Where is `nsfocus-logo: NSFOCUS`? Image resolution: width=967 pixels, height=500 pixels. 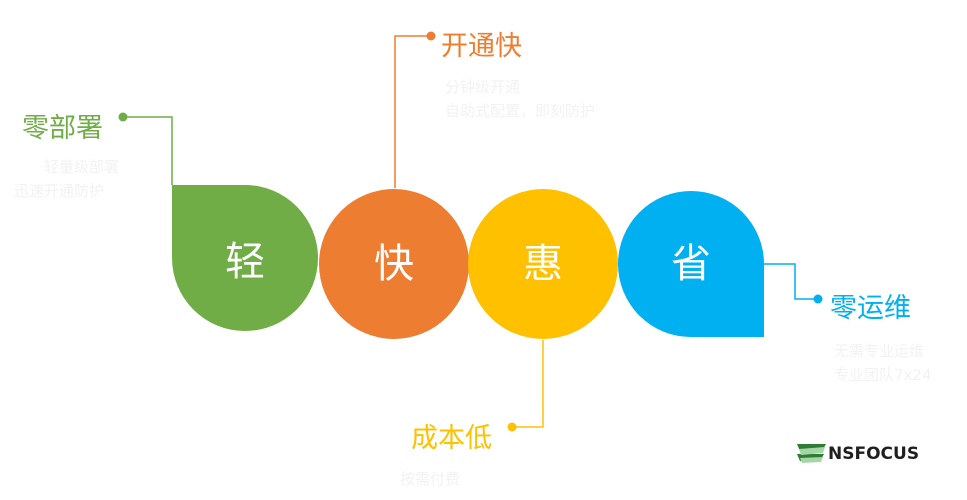
nsfocus-logo: NSFOCUS is located at coordinates (858, 454).